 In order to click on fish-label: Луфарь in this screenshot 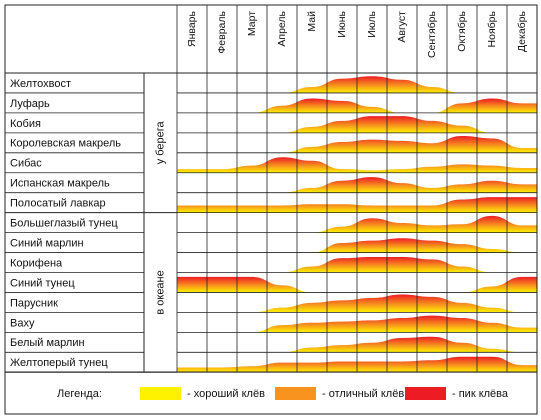, I will do `click(30, 104)`.